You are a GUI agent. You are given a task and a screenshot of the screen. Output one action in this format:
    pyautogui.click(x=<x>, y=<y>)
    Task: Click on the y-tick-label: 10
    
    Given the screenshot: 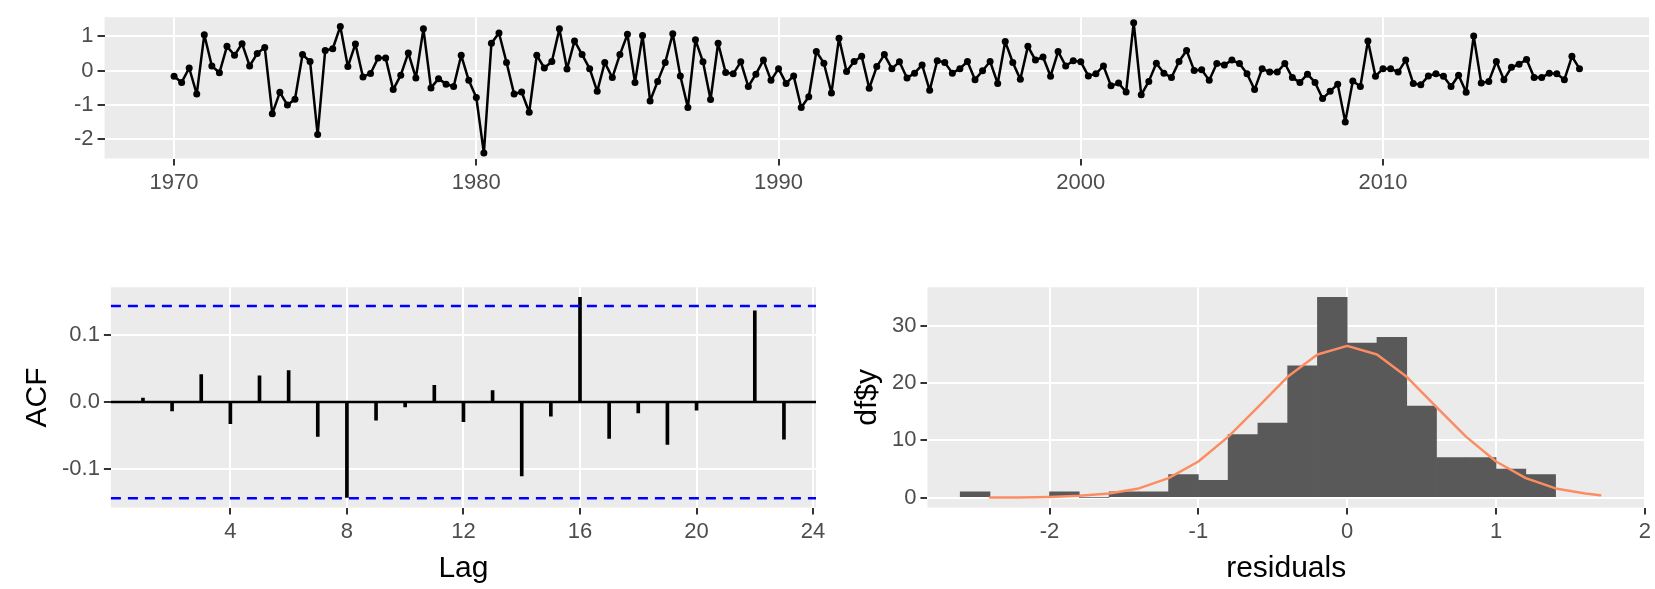 What is the action you would take?
    pyautogui.click(x=904, y=439)
    